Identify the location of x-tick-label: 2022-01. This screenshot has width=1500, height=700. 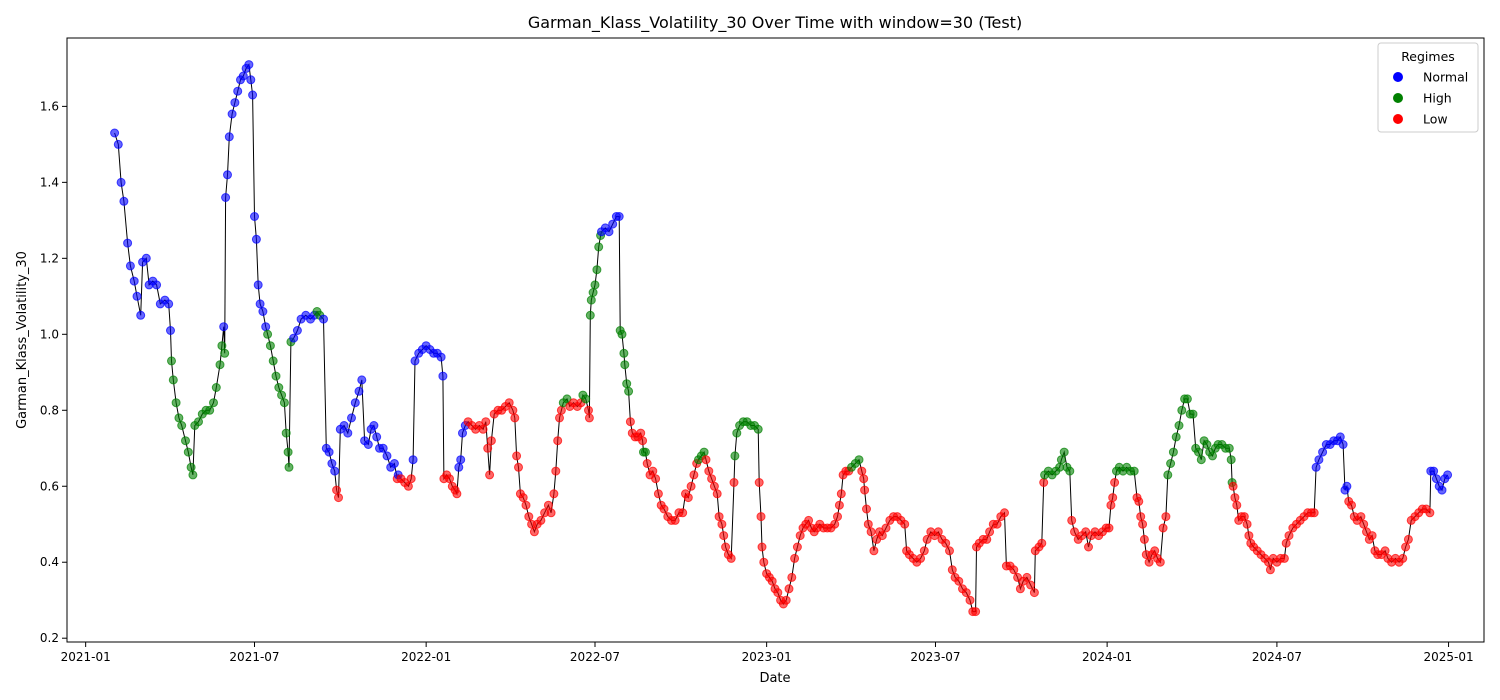
(426, 657).